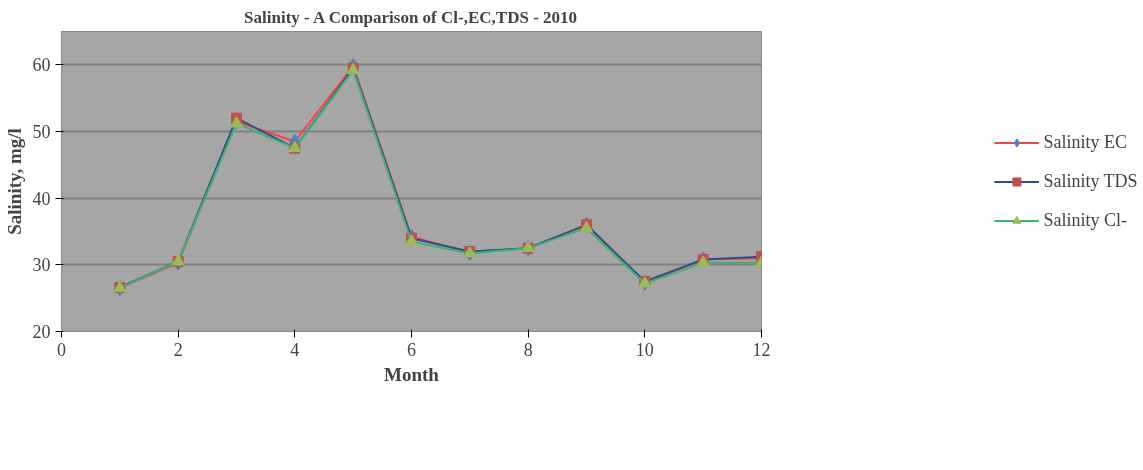  What do you see at coordinates (1085, 142) in the screenshot?
I see `legend-label: Salinity EC` at bounding box center [1085, 142].